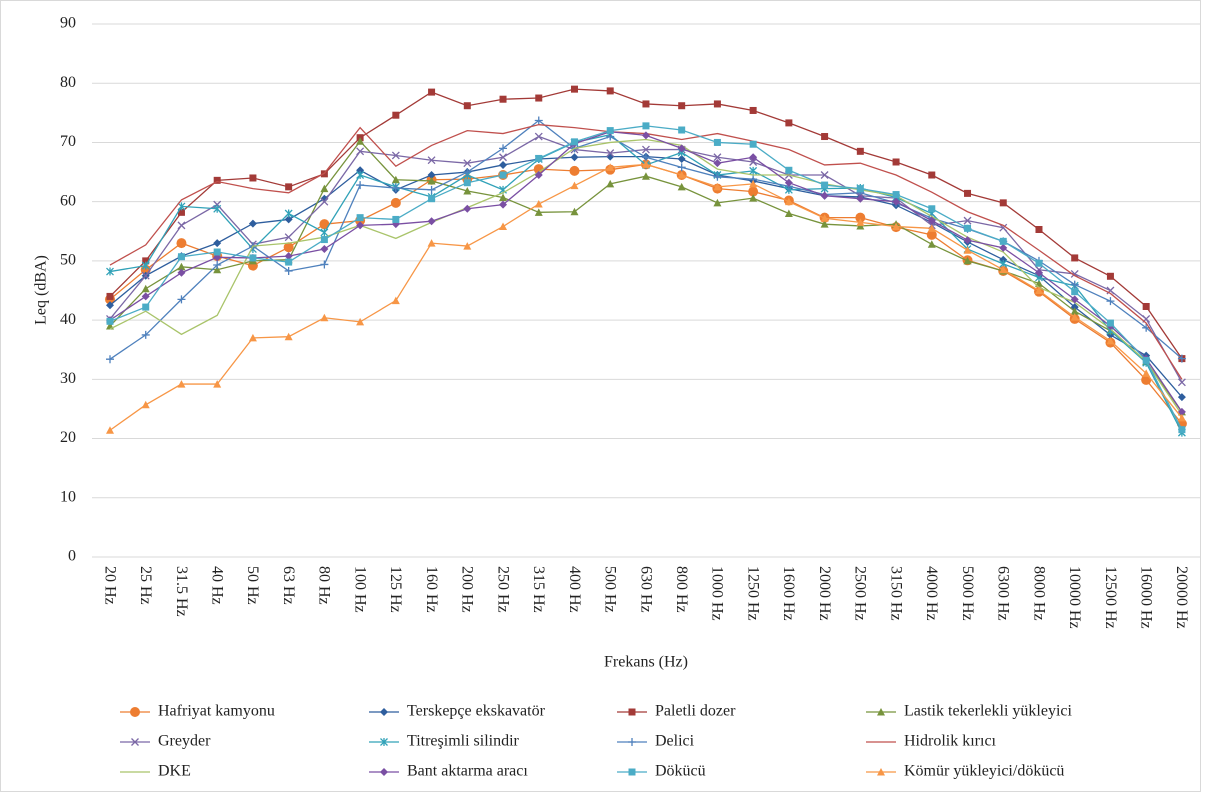 This screenshot has height=792, width=1215. I want to click on x-tick-label: 63 Hz, so click(288, 585).